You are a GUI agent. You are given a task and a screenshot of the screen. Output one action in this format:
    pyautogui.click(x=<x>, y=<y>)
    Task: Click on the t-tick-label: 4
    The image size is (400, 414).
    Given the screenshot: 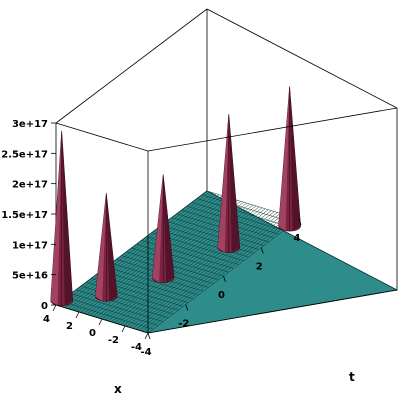 What is the action you would take?
    pyautogui.click(x=297, y=238)
    